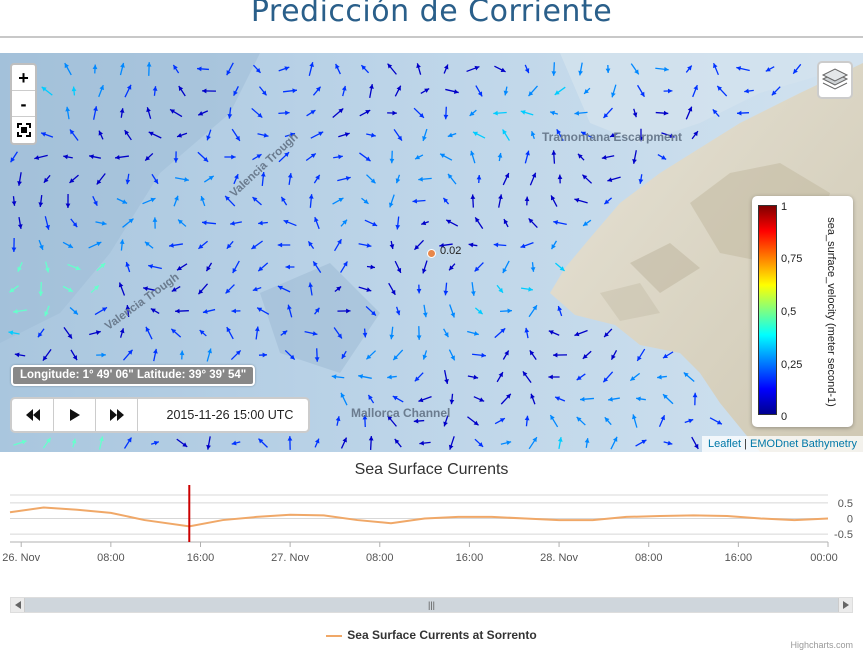  Describe the element at coordinates (33, 415) in the screenshot. I see `step-backward-button` at that location.